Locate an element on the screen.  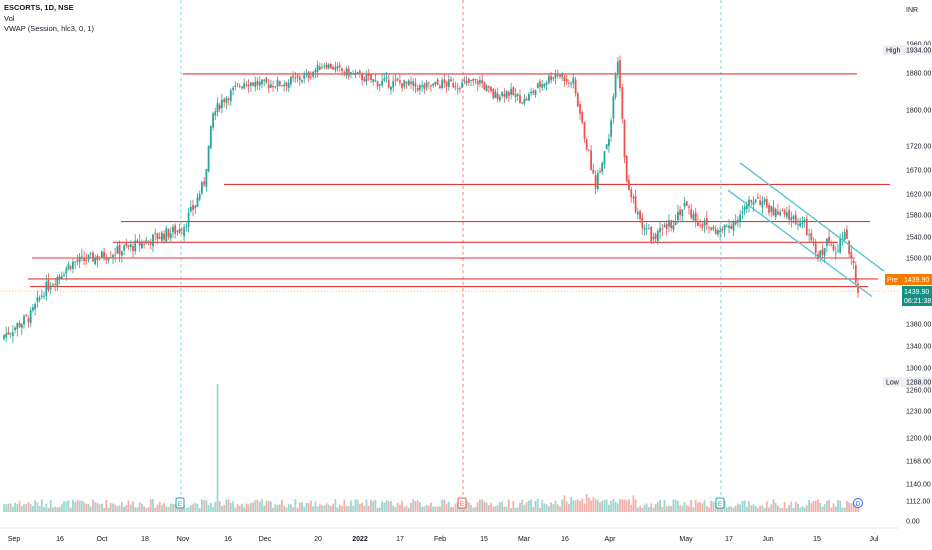
x-tick-label: 16 is located at coordinates (565, 539).